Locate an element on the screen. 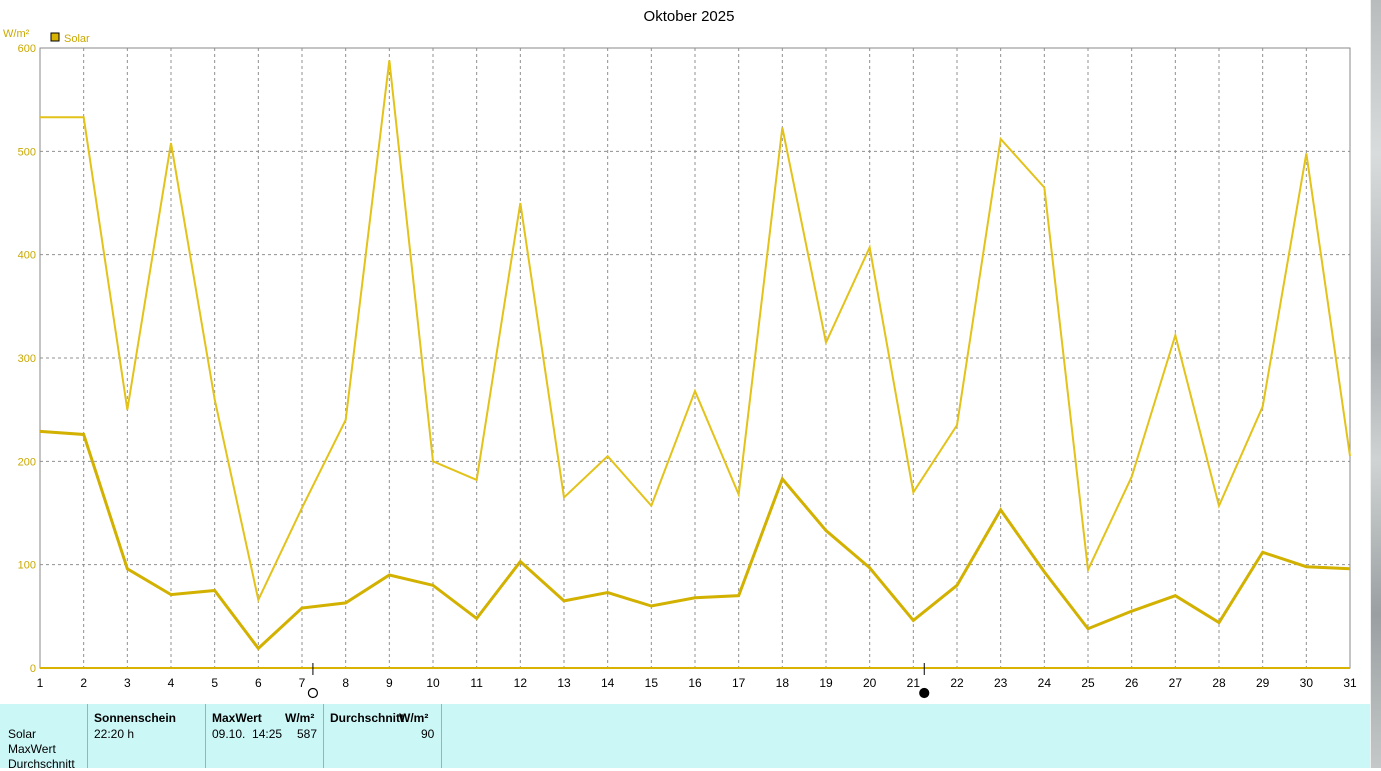  x-tick-label: 31 is located at coordinates (1350, 683).